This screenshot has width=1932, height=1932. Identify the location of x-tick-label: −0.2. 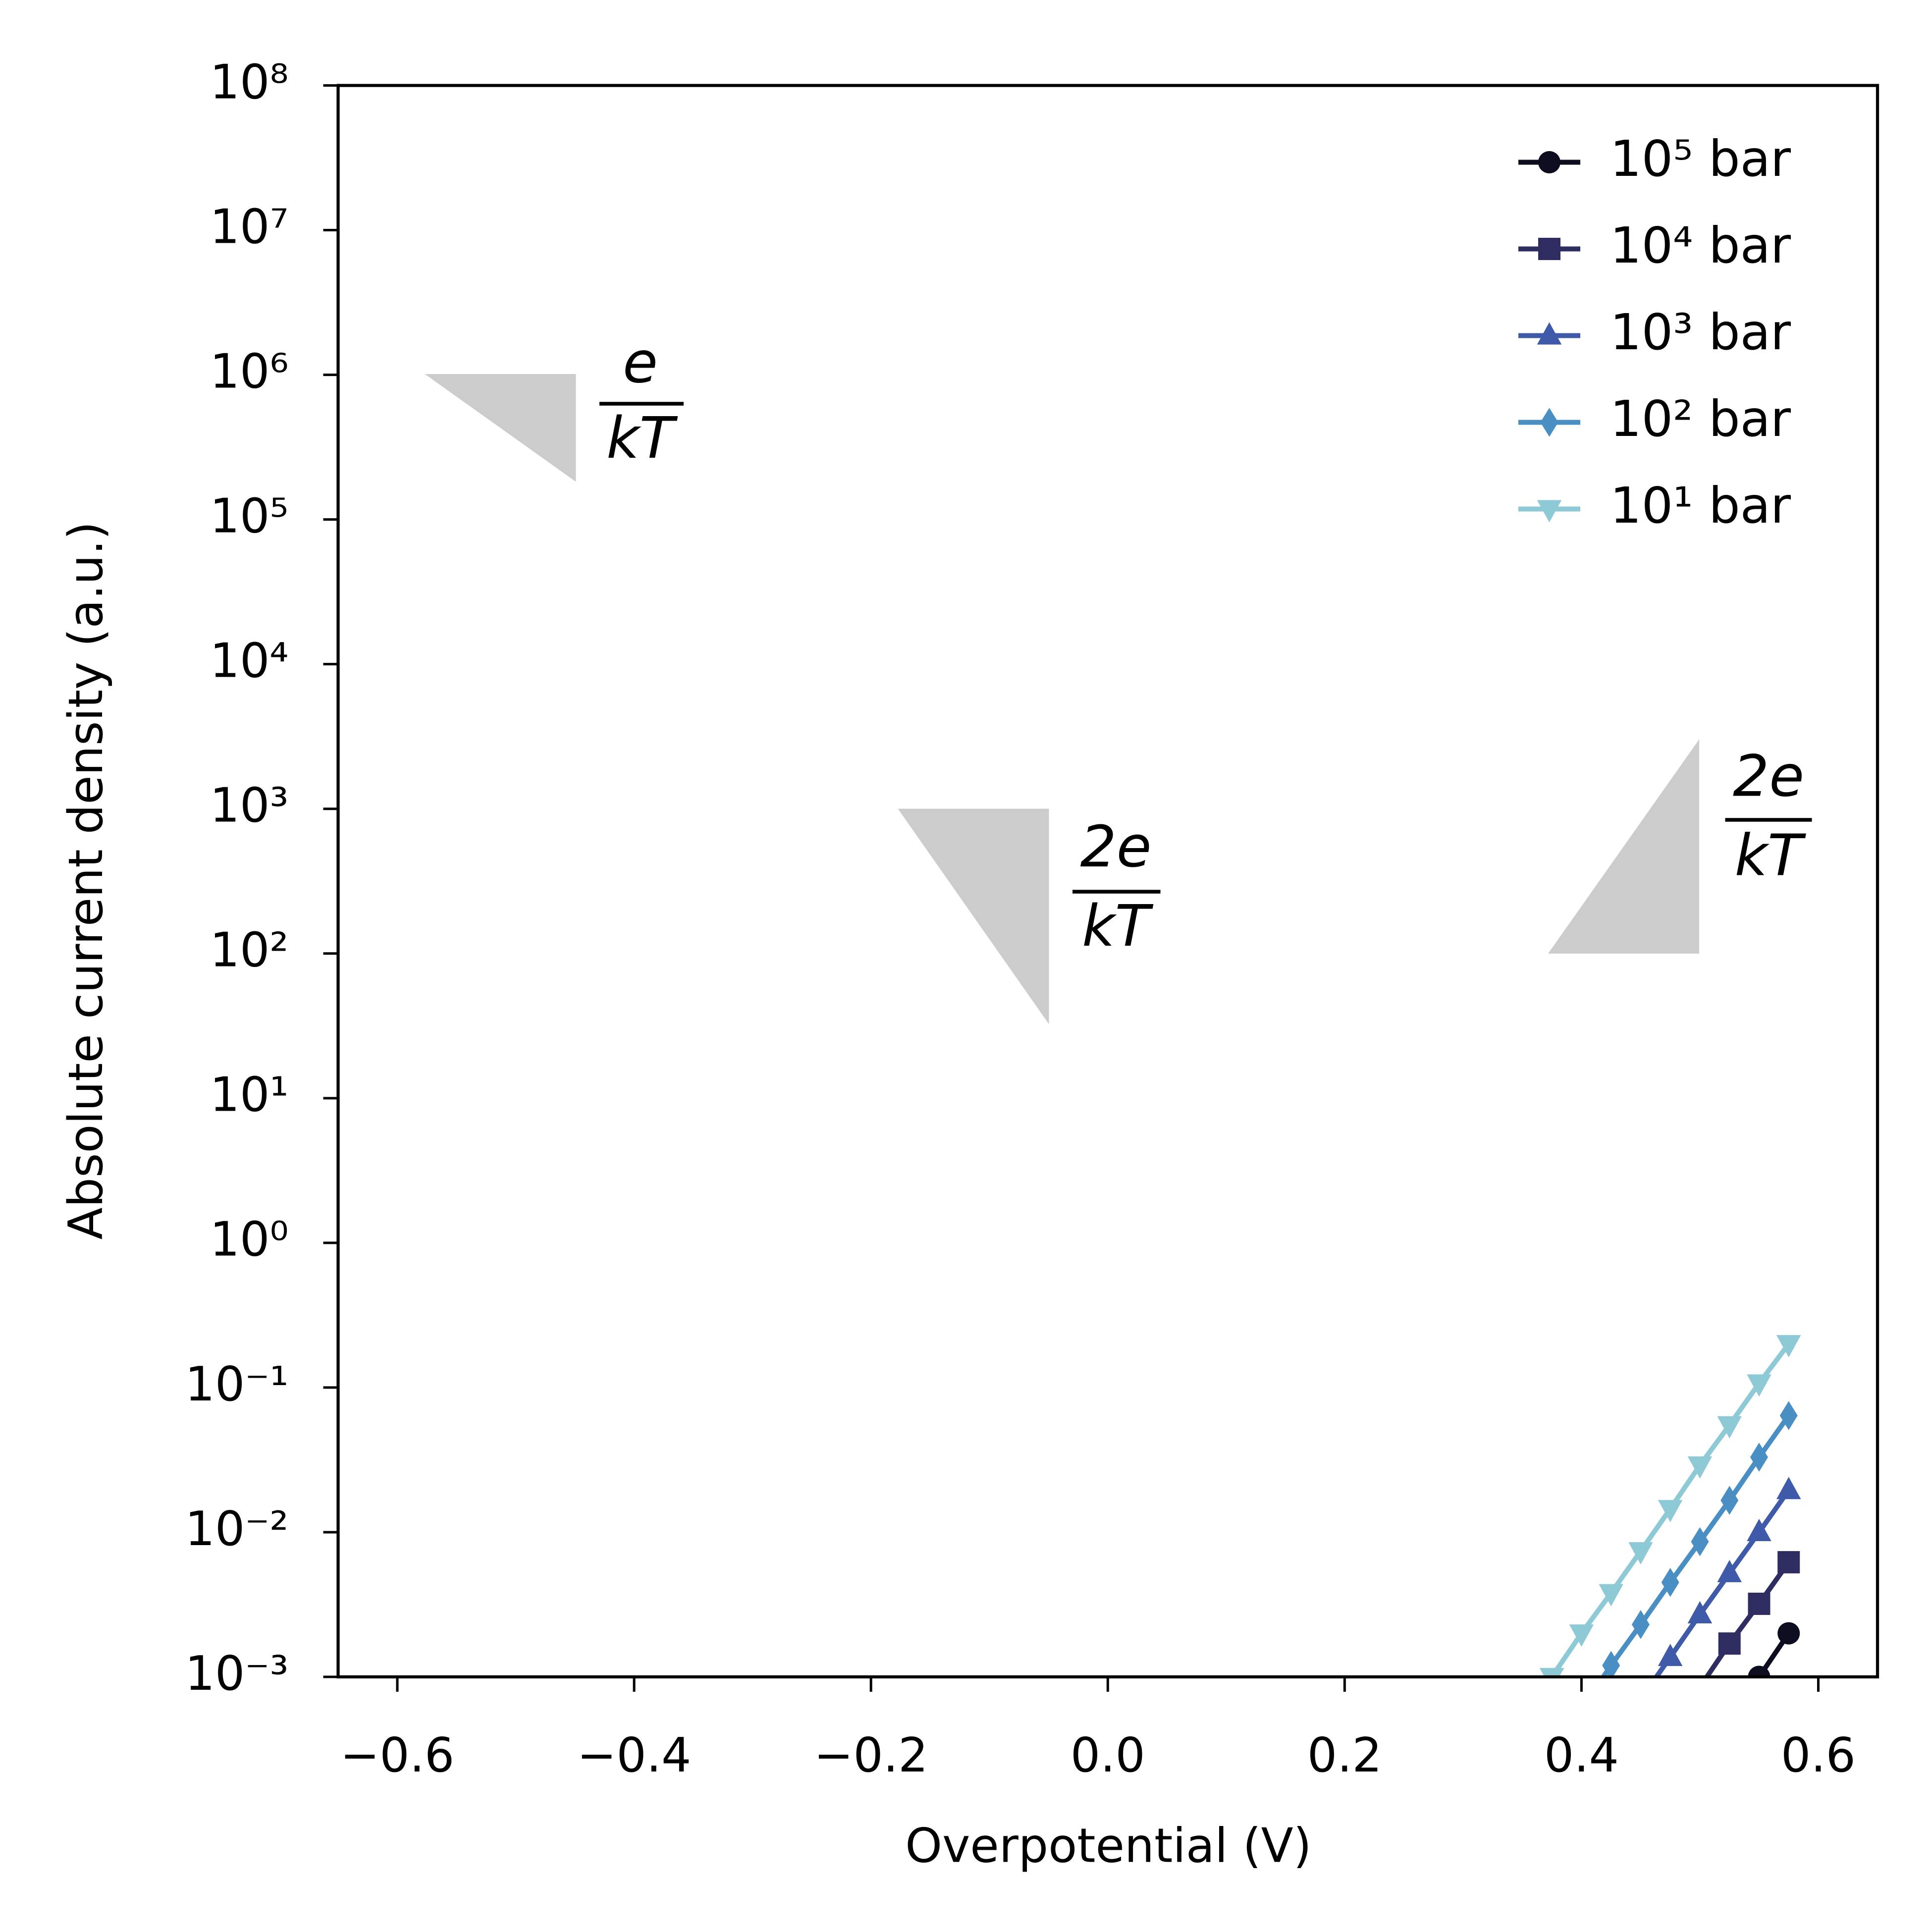
(871, 1756).